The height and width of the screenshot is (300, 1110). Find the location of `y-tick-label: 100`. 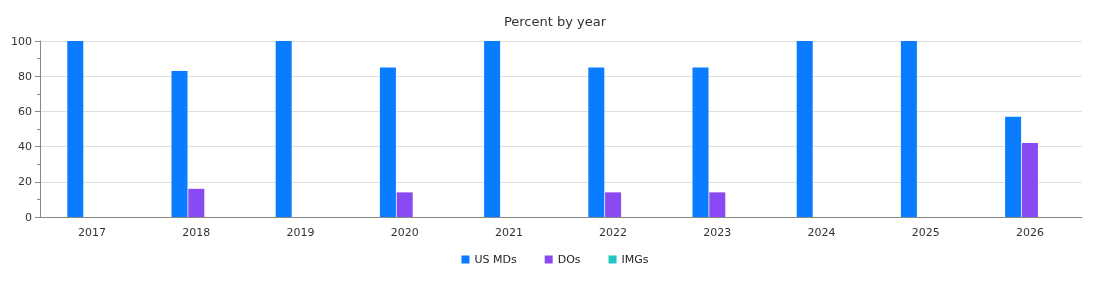

y-tick-label: 100 is located at coordinates (21, 41).